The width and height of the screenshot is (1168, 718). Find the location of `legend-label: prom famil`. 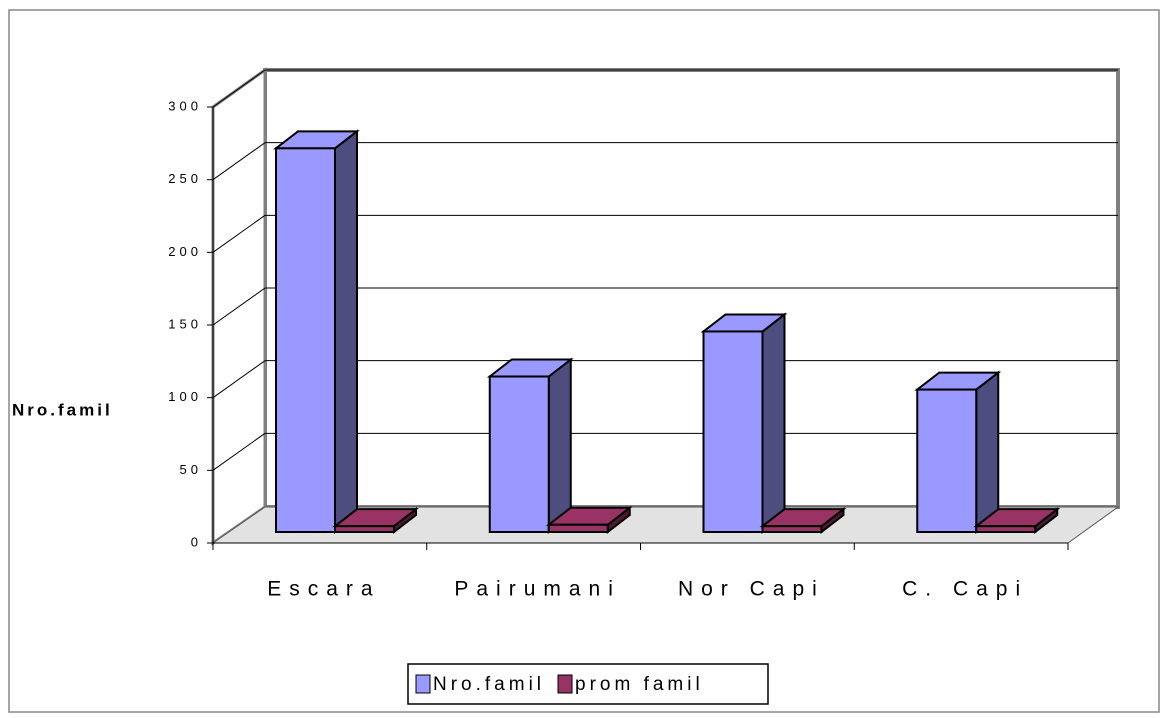

legend-label: prom famil is located at coordinates (639, 684).